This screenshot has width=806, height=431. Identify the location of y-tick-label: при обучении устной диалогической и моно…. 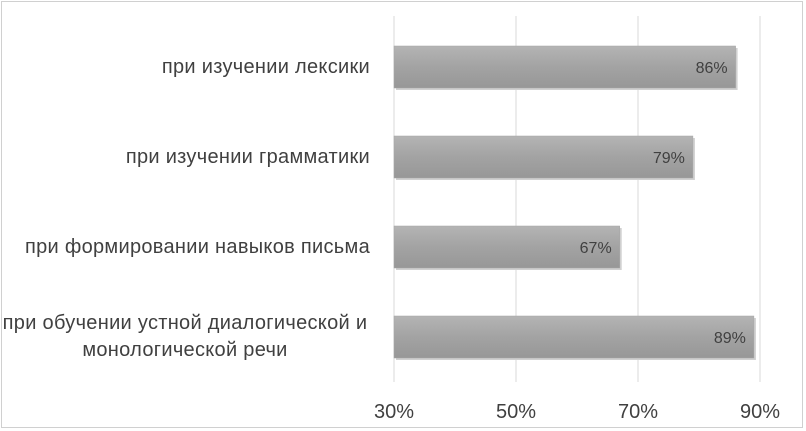
(185, 337).